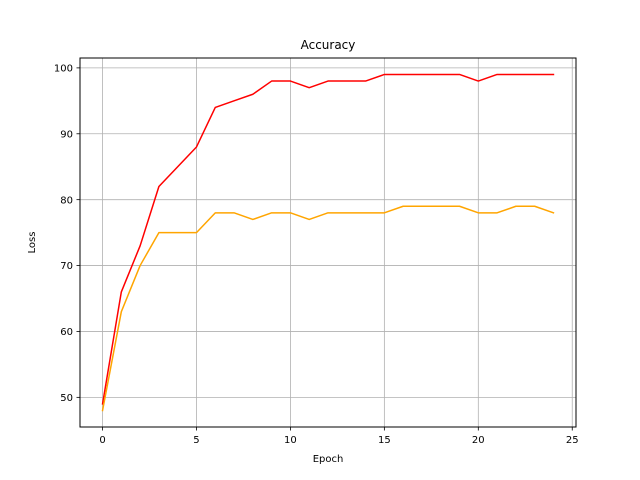 The image size is (640, 480). I want to click on x-tick-label: 0, so click(102, 440).